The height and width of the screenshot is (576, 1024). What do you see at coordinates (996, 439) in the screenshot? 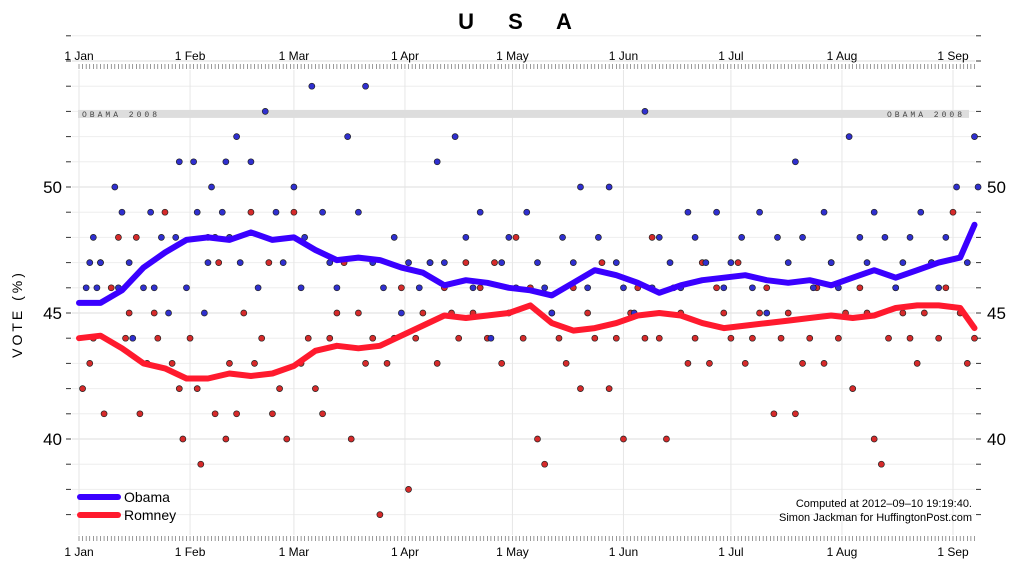
I see `y-tick-label-right: 40` at bounding box center [996, 439].